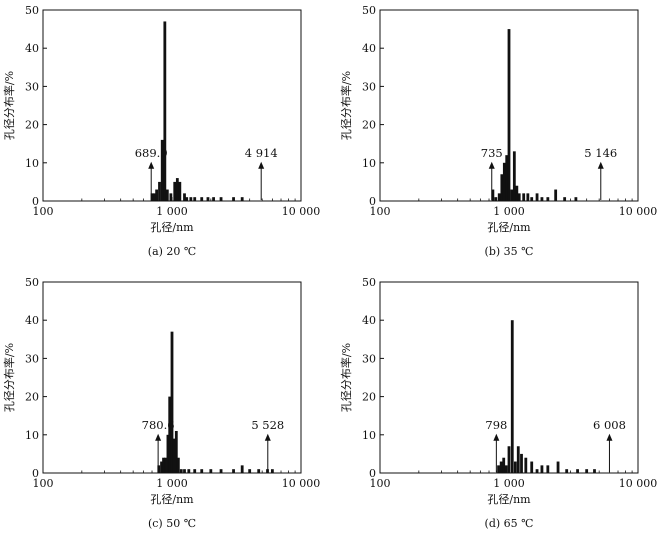 Image resolution: width=658 pixels, height=537 pixels. What do you see at coordinates (172, 251) in the screenshot?
I see `panel-caption: (a) 20 ℃` at bounding box center [172, 251].